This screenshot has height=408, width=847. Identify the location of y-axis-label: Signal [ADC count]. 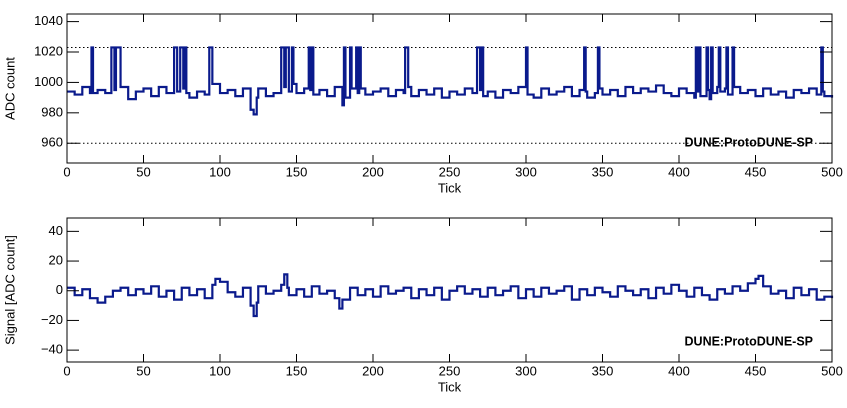
(9, 290).